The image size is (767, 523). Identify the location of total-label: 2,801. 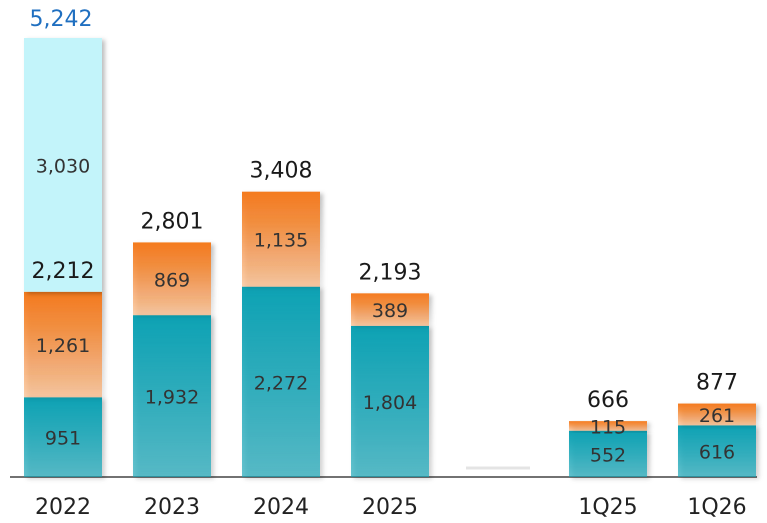
(172, 221).